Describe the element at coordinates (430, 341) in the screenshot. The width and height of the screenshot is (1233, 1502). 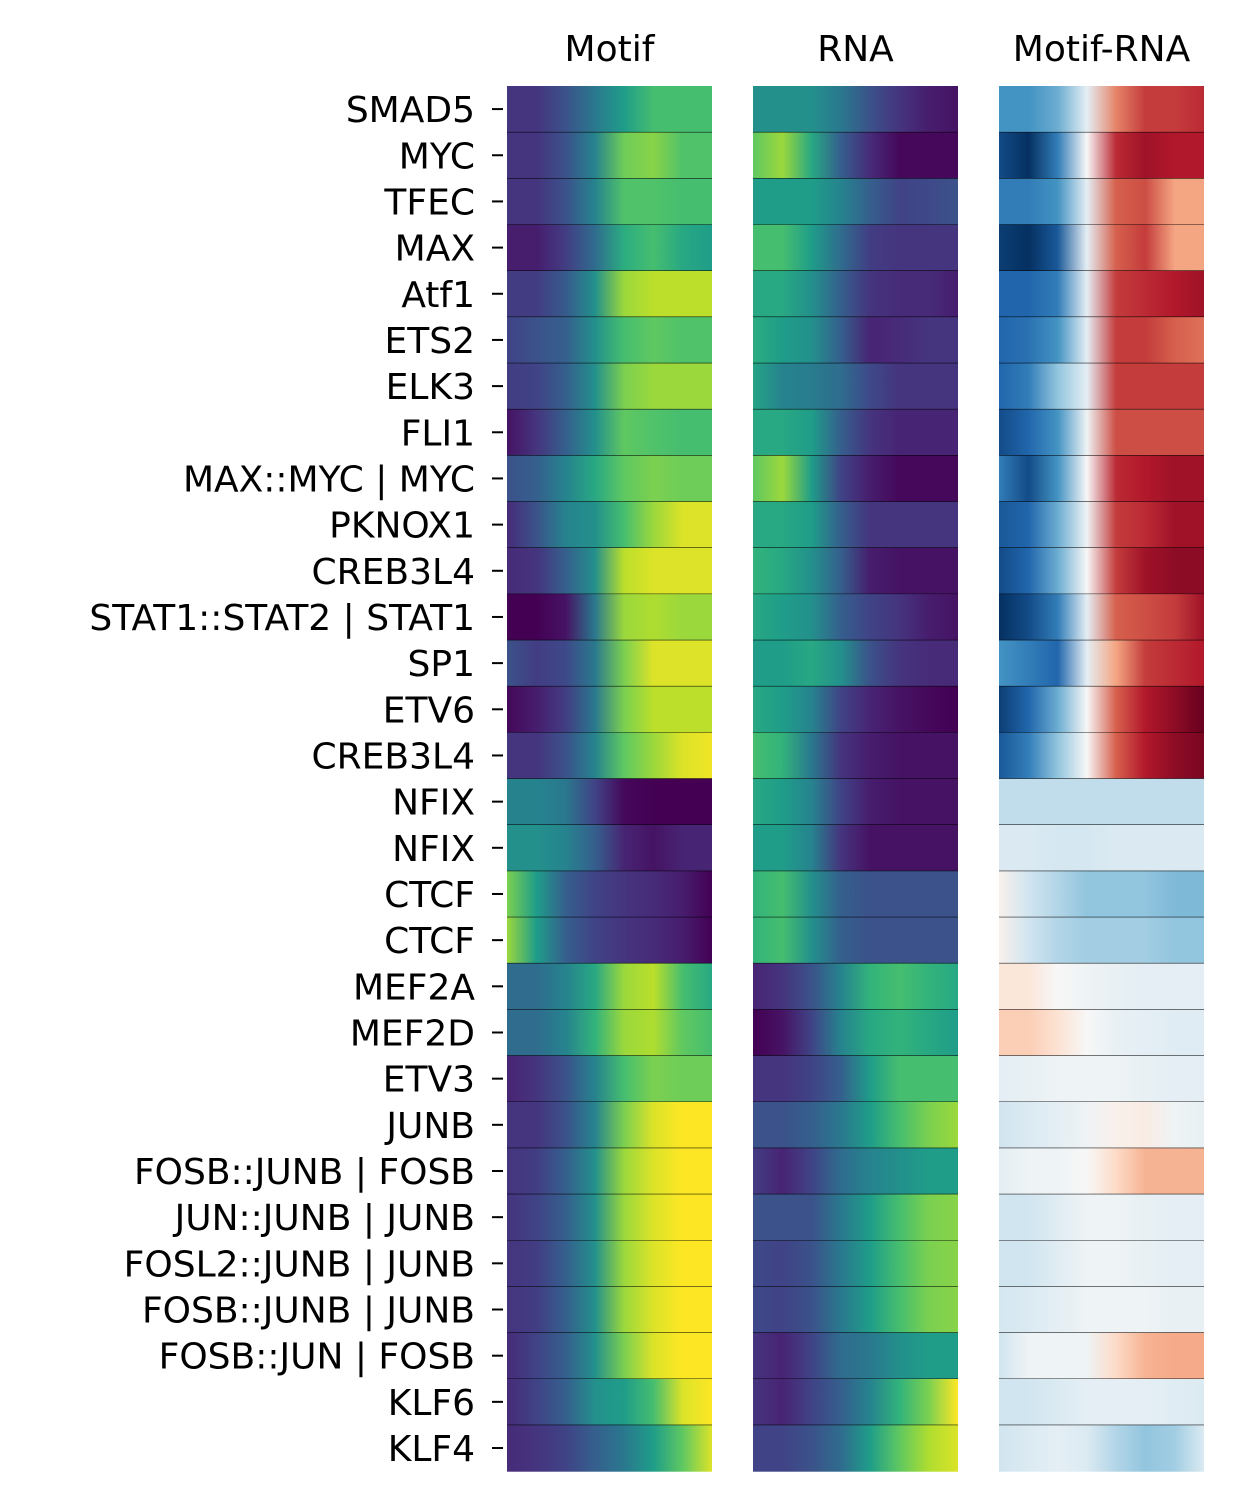
I see `row-label: ETS2` at that location.